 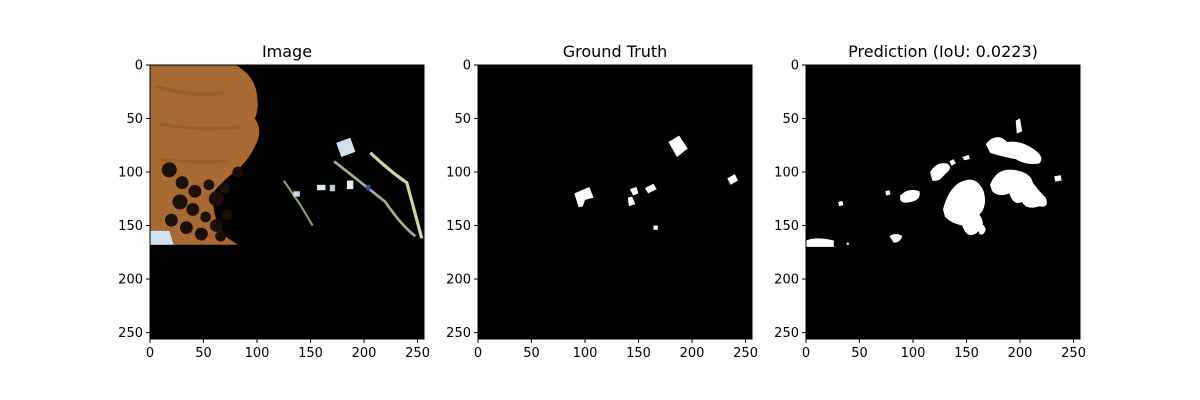 What do you see at coordinates (656, 182) in the screenshot?
I see `ground-truth-masks` at bounding box center [656, 182].